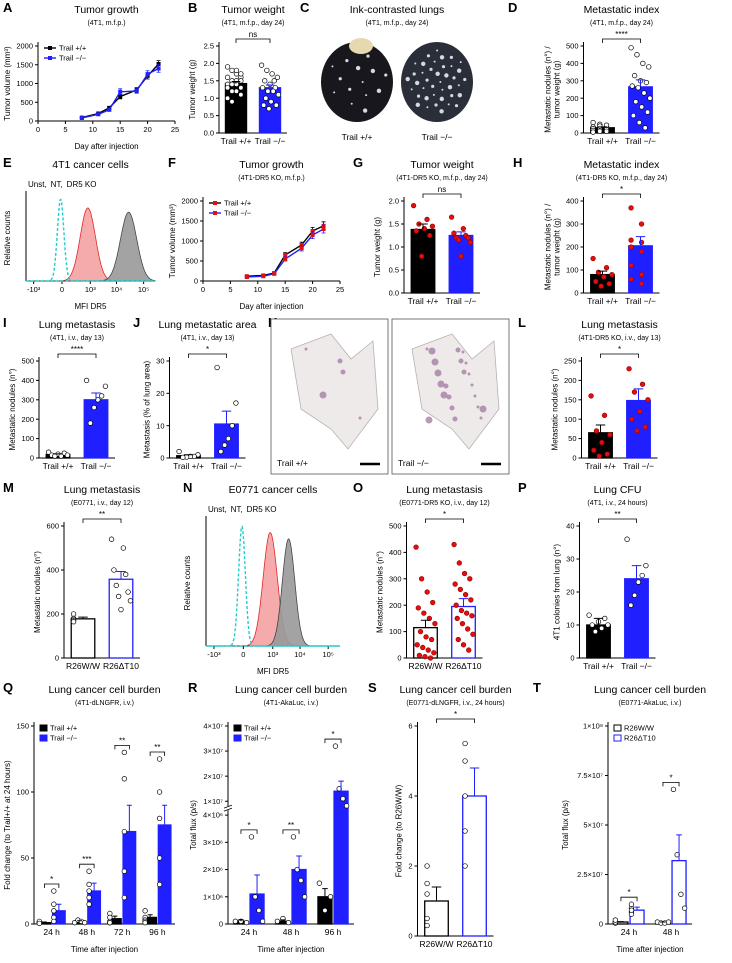 This screenshot has width=732, height=963. What do you see at coordinates (271, 178) in the screenshot?
I see `panel-subtitle: (4T1-DR5 KO, m.f.p.)` at bounding box center [271, 178].